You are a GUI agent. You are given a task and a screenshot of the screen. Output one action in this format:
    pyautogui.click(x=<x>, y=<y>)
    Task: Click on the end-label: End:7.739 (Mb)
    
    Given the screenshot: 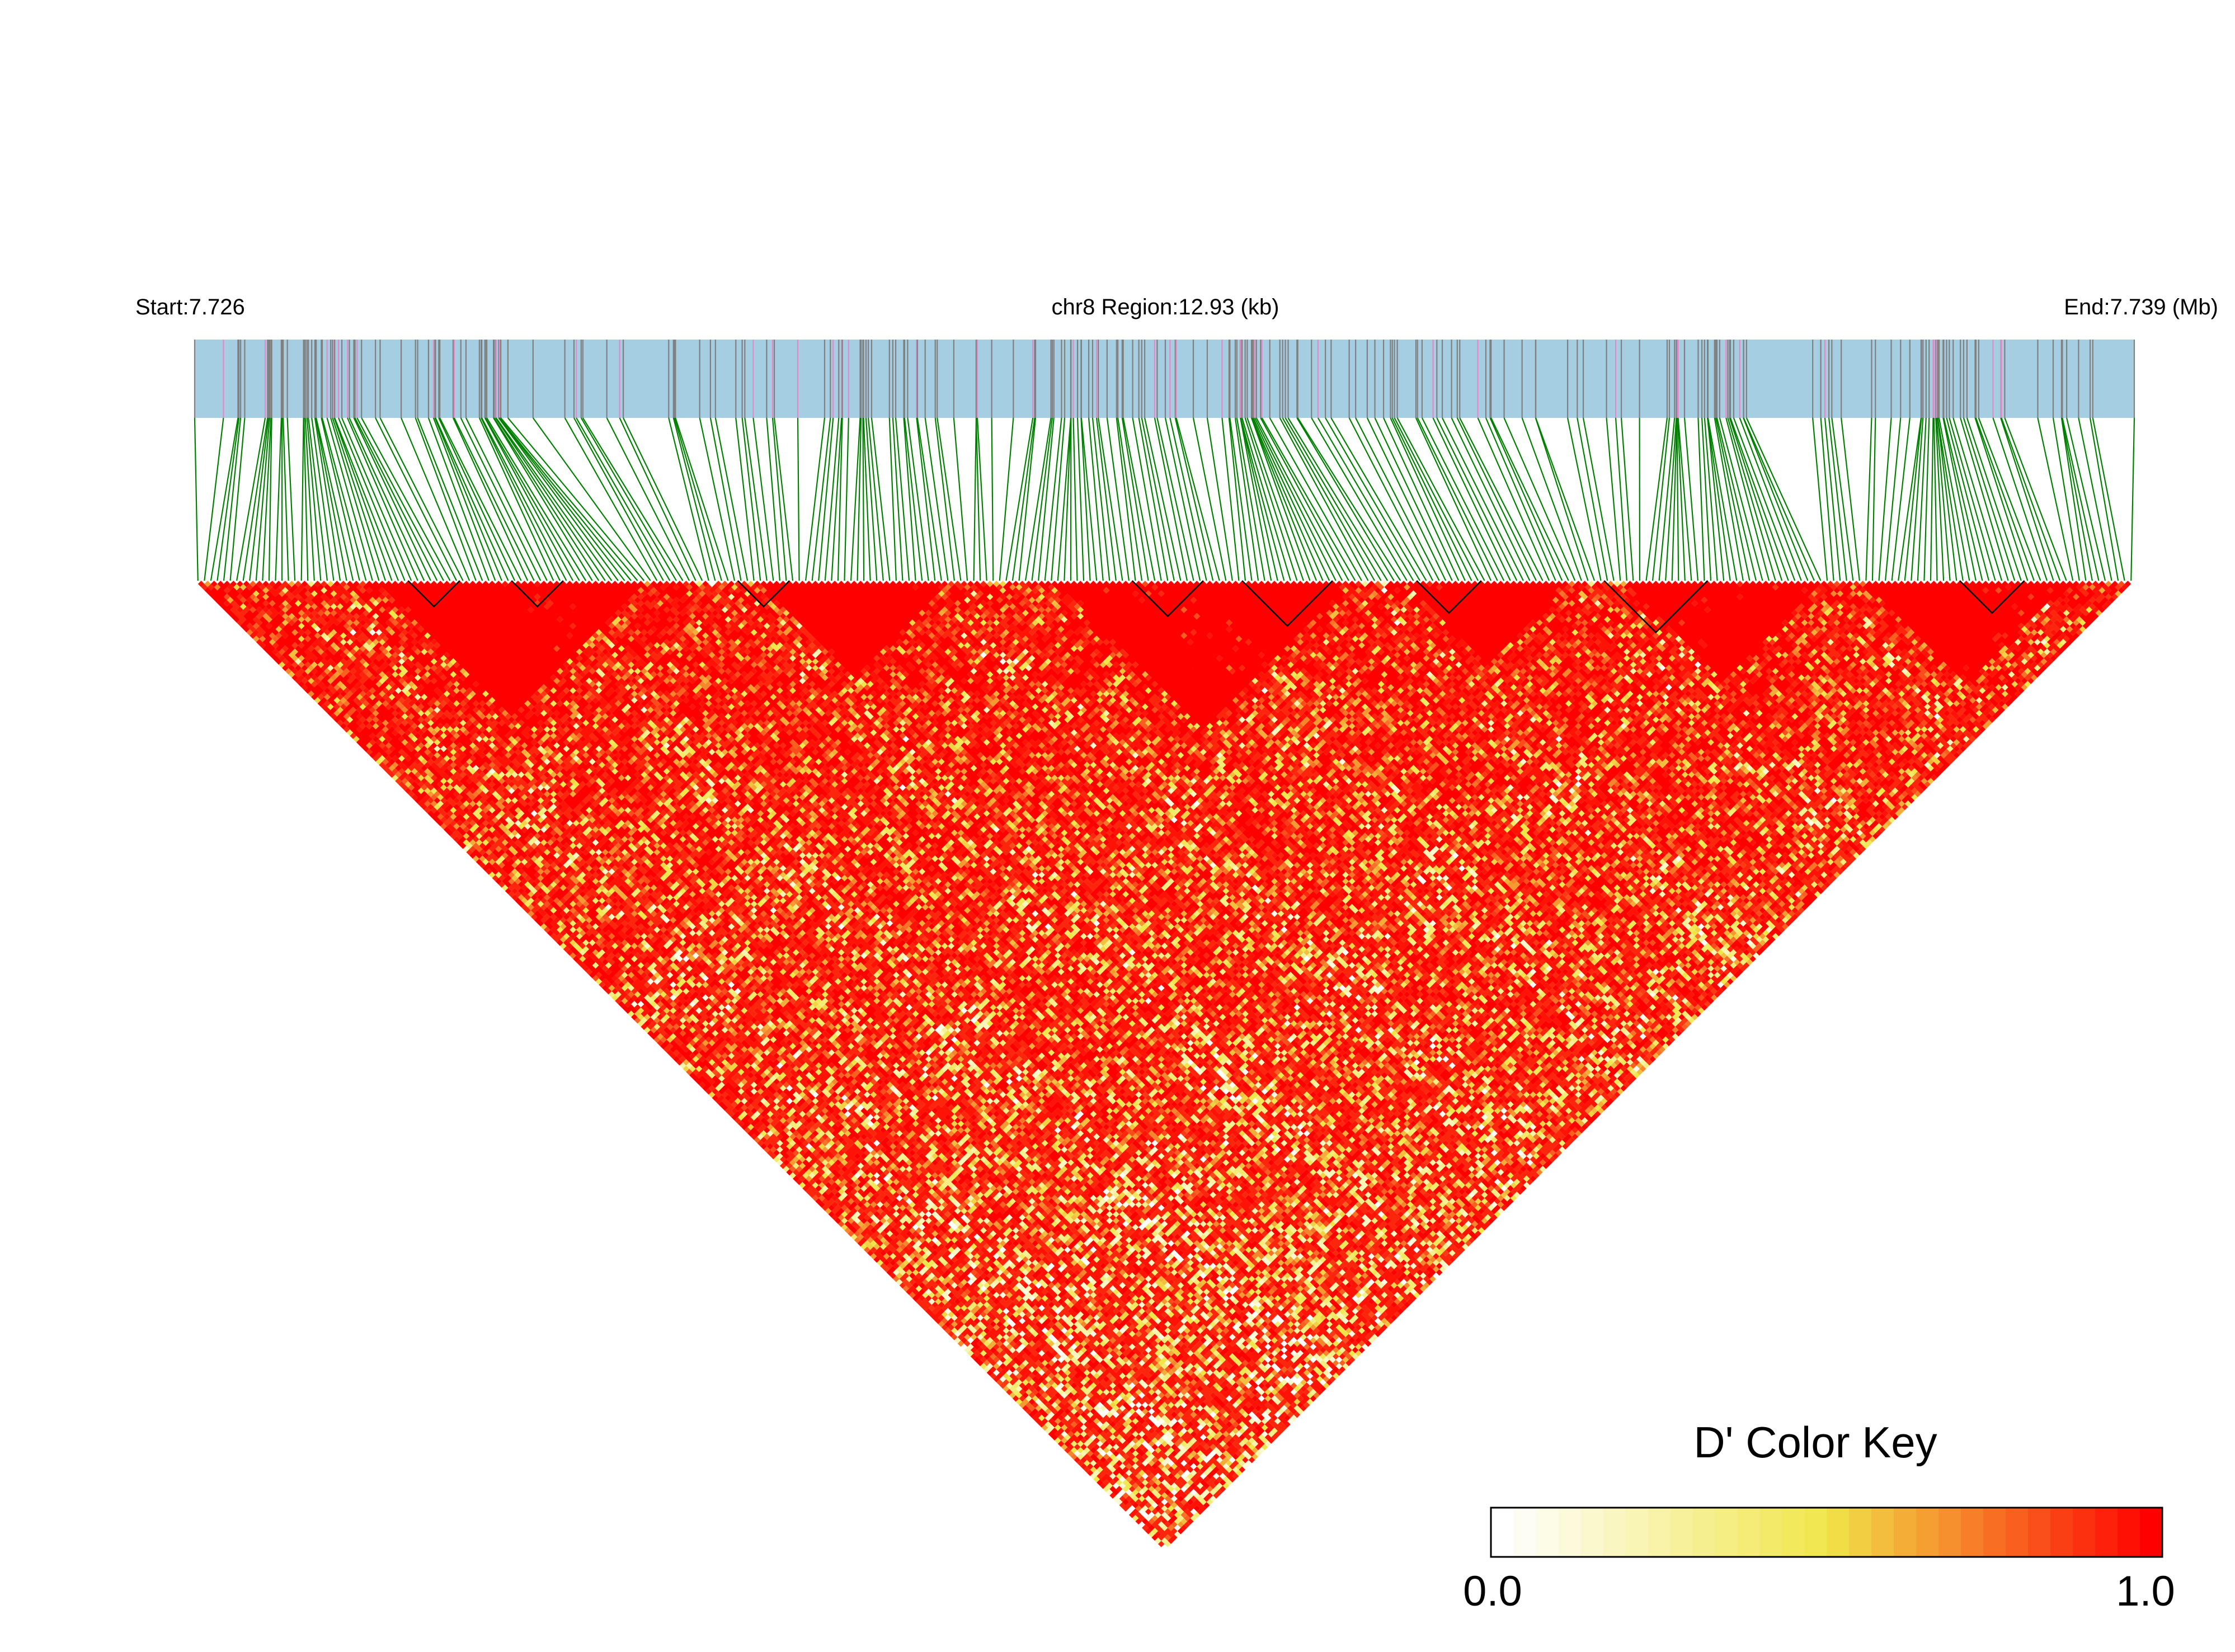 What is the action you would take?
    pyautogui.click(x=2141, y=307)
    